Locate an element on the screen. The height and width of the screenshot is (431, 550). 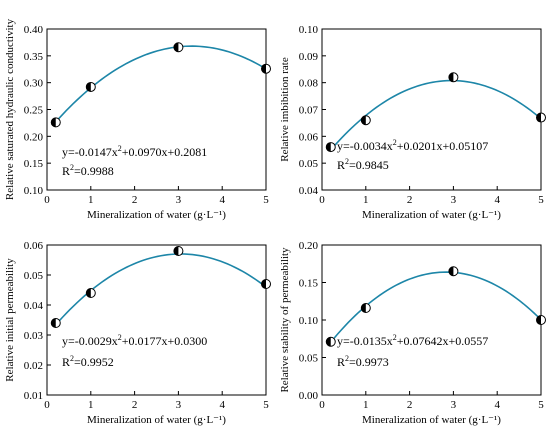
y-axis-label: Relative imbibition rate is located at coordinates (285, 109).